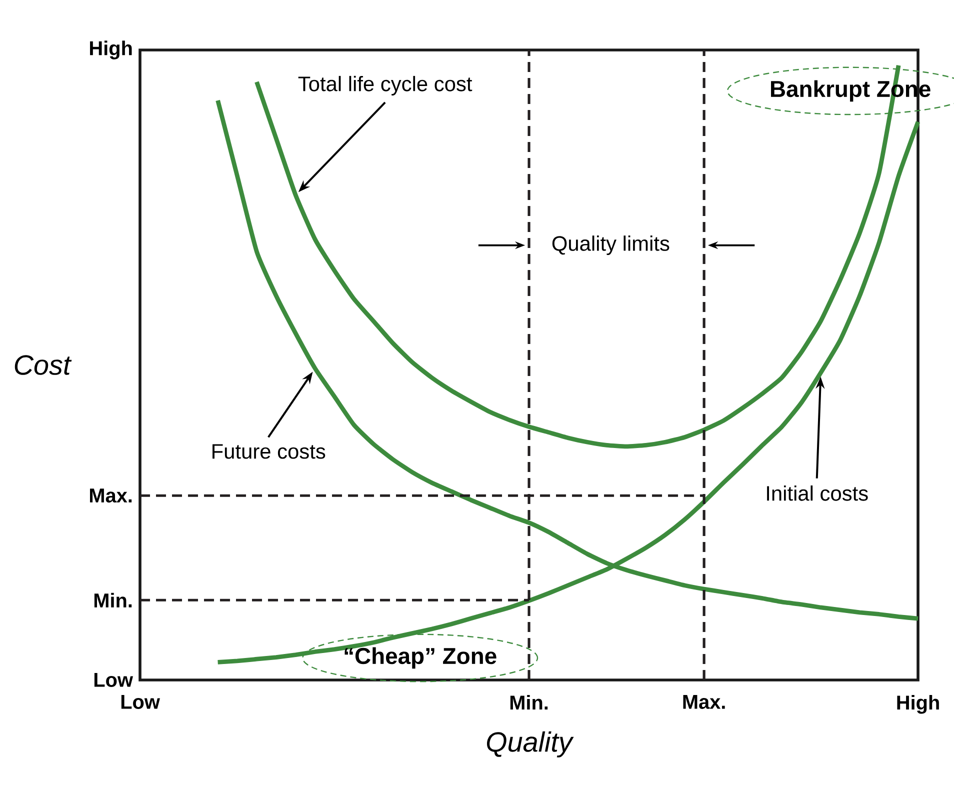 The height and width of the screenshot is (796, 954). What do you see at coordinates (420, 658) in the screenshot?
I see `annotation: “Cheap” Zone` at bounding box center [420, 658].